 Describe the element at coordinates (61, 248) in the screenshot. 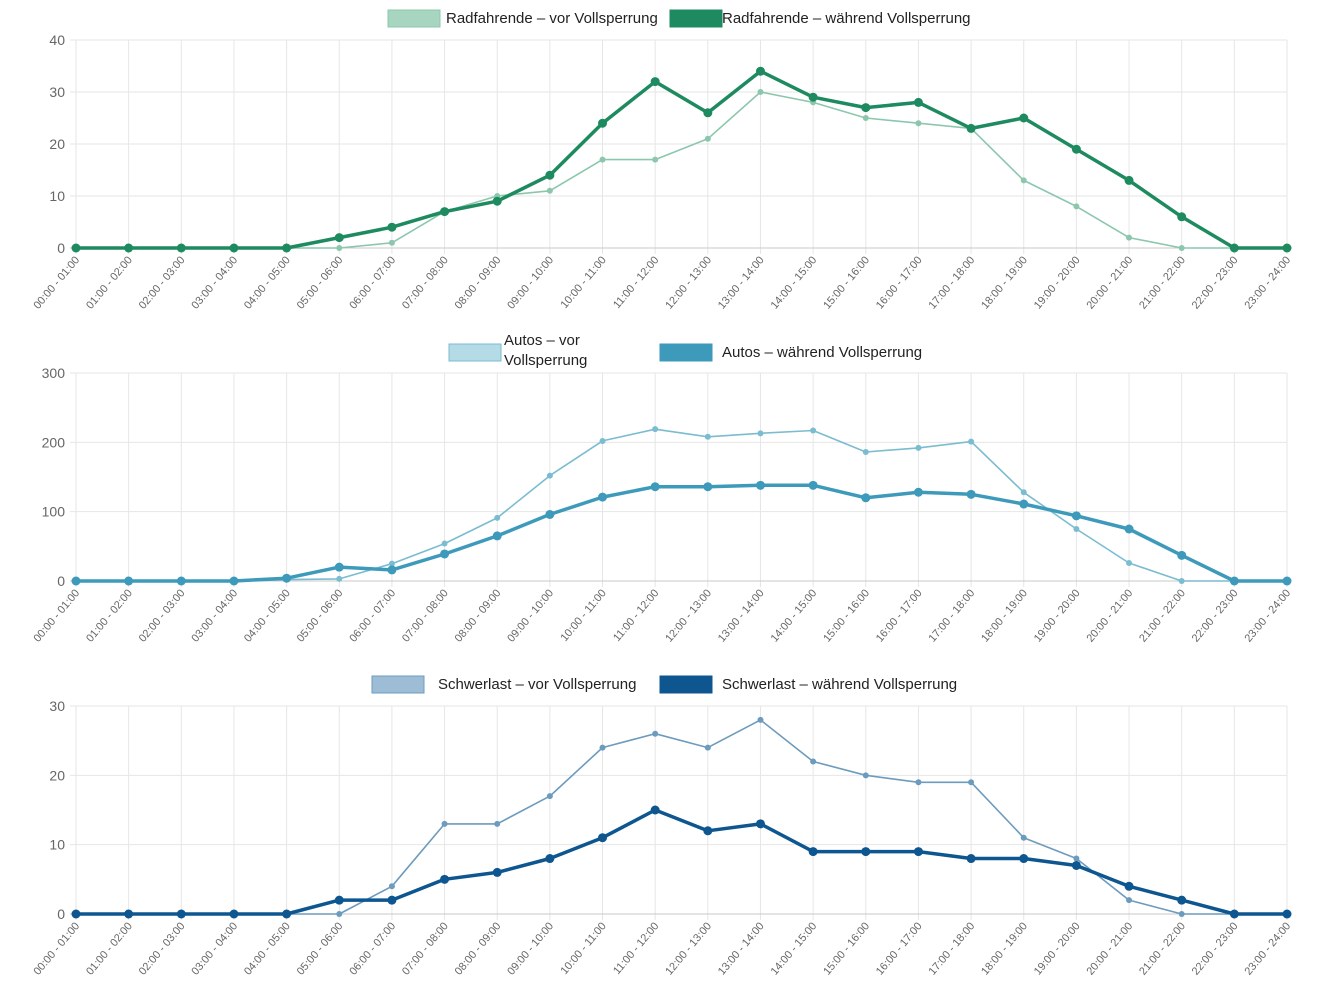

I see `y-tick-label: 0` at that location.